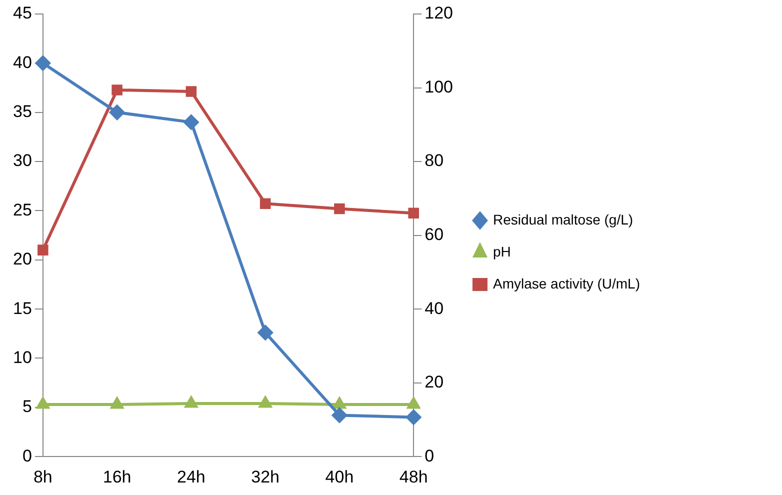 The width and height of the screenshot is (782, 495). Describe the element at coordinates (42, 476) in the screenshot. I see `x-tick-label: 8h` at that location.